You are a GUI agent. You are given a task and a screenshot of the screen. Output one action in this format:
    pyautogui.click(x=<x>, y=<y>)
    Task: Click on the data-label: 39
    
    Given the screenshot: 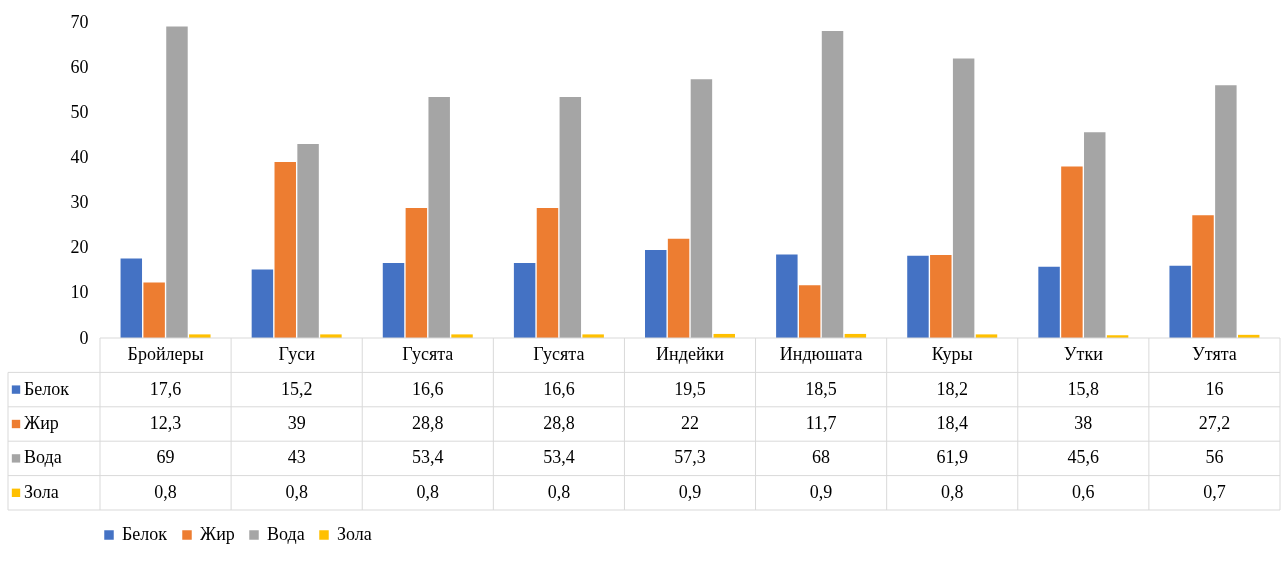 What is the action you would take?
    pyautogui.click(x=296, y=423)
    